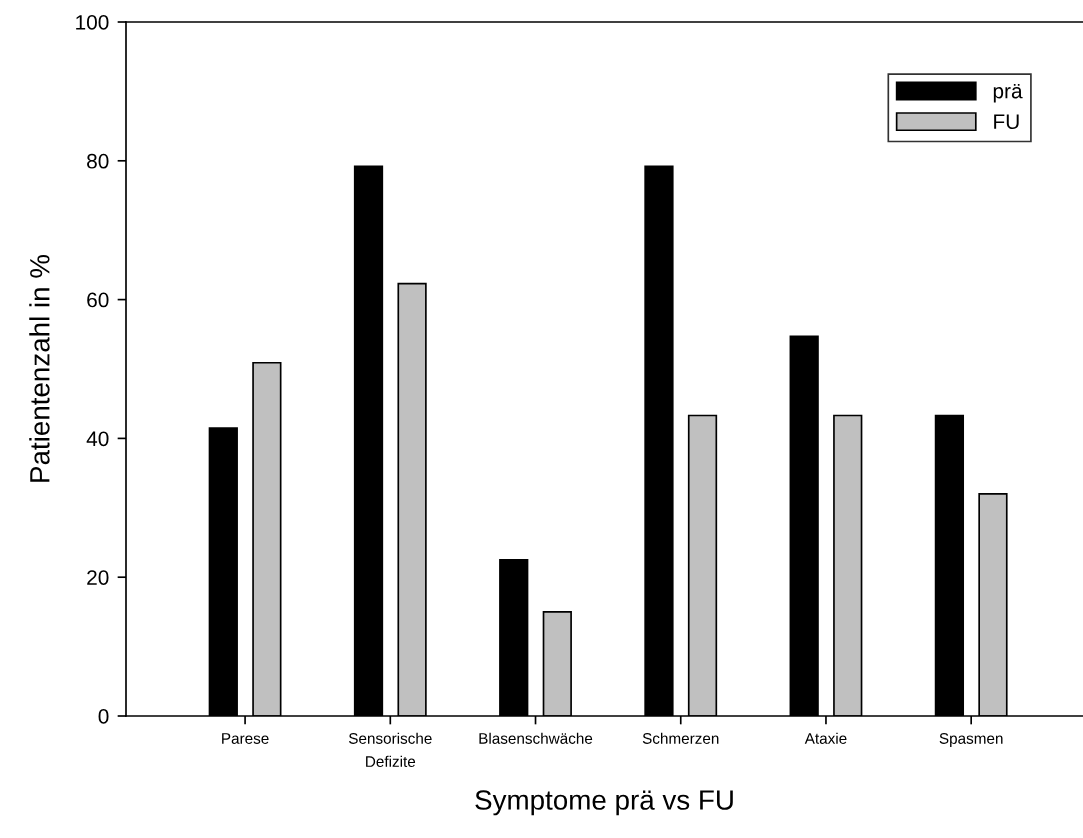 Image resolution: width=1083 pixels, height=838 pixels. Describe the element at coordinates (536, 738) in the screenshot. I see `x-tick-label: Blasenschwäche` at that location.